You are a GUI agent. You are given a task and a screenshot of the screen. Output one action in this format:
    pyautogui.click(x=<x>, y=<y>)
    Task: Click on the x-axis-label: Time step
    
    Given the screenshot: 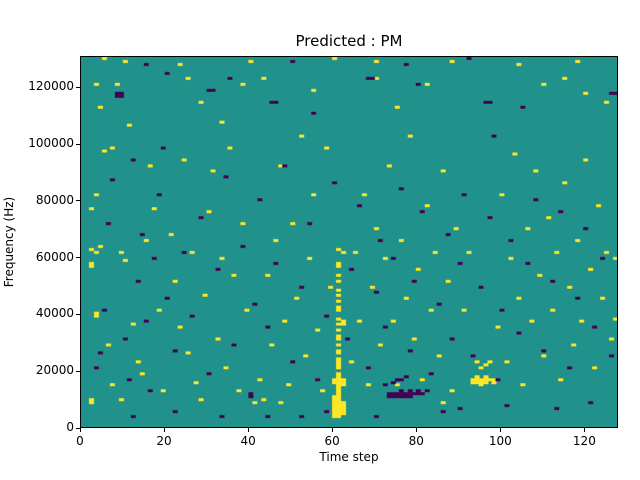 What is the action you would take?
    pyautogui.click(x=349, y=457)
    